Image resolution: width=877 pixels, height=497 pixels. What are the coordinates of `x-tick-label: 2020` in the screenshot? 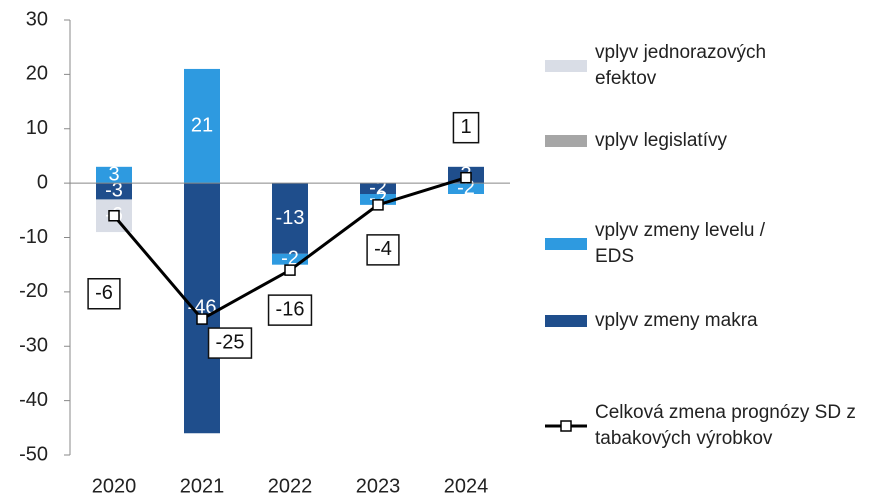 It's located at (114, 486).